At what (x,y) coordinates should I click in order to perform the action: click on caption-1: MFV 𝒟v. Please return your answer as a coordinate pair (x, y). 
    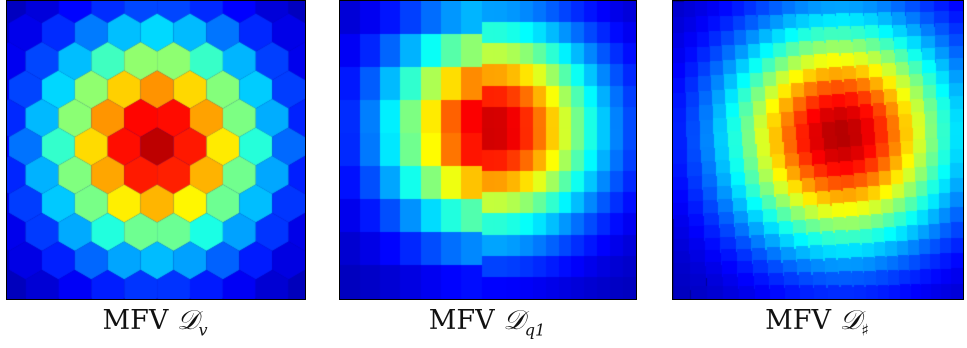
    Looking at the image, I should click on (155, 322).